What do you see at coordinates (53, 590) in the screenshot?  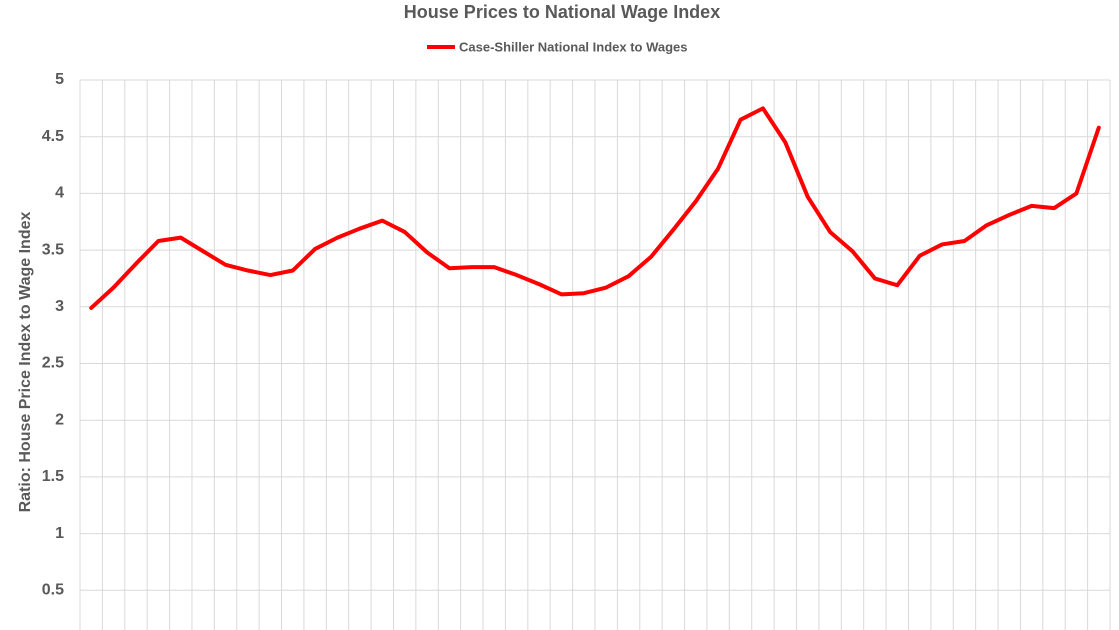 I see `y-tick-label: 0.5` at bounding box center [53, 590].